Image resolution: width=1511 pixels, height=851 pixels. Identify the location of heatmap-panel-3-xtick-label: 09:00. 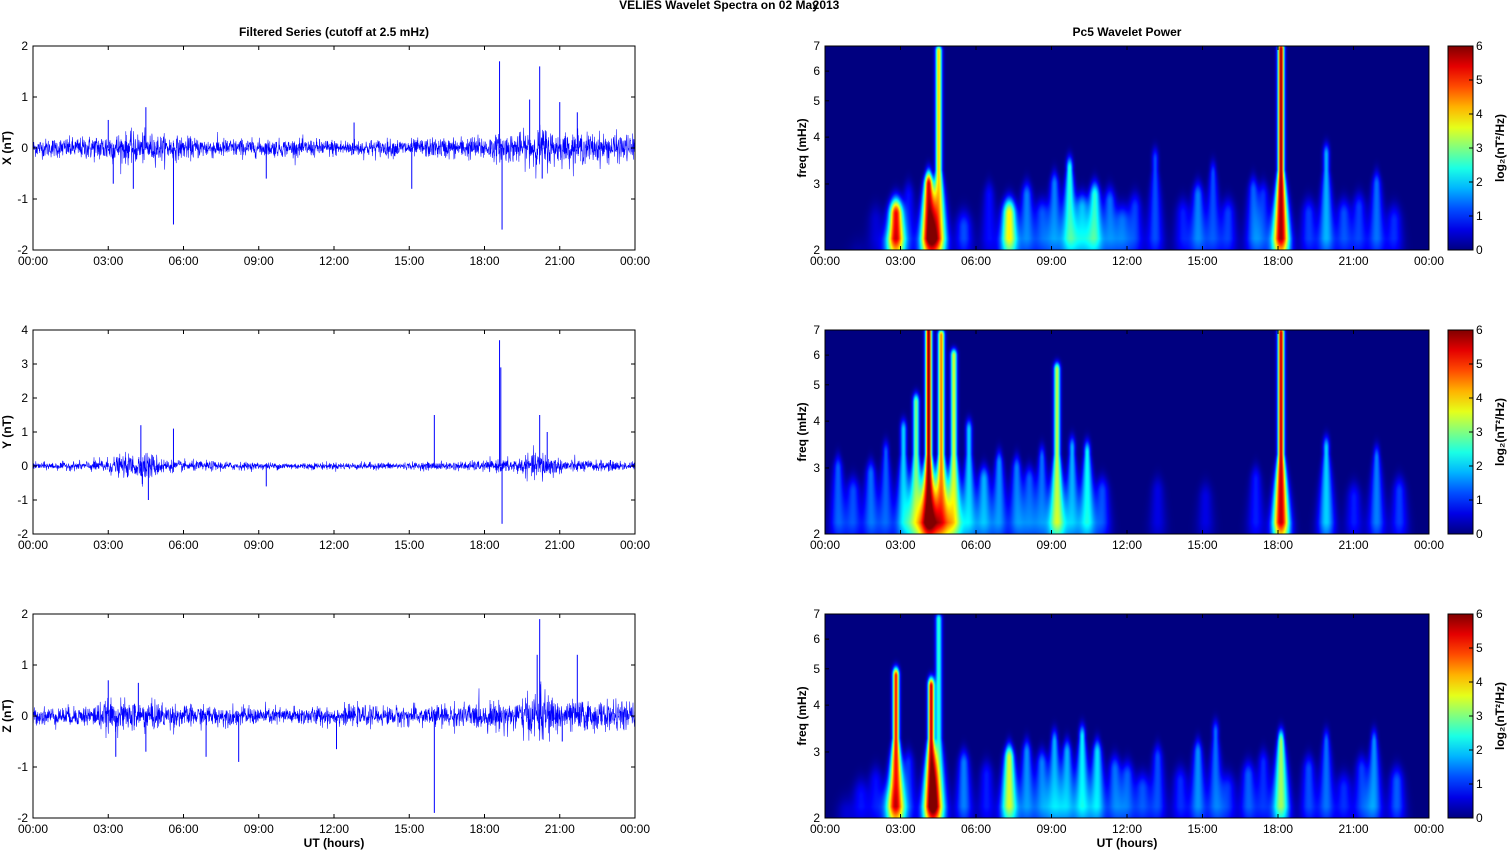
(1051, 829).